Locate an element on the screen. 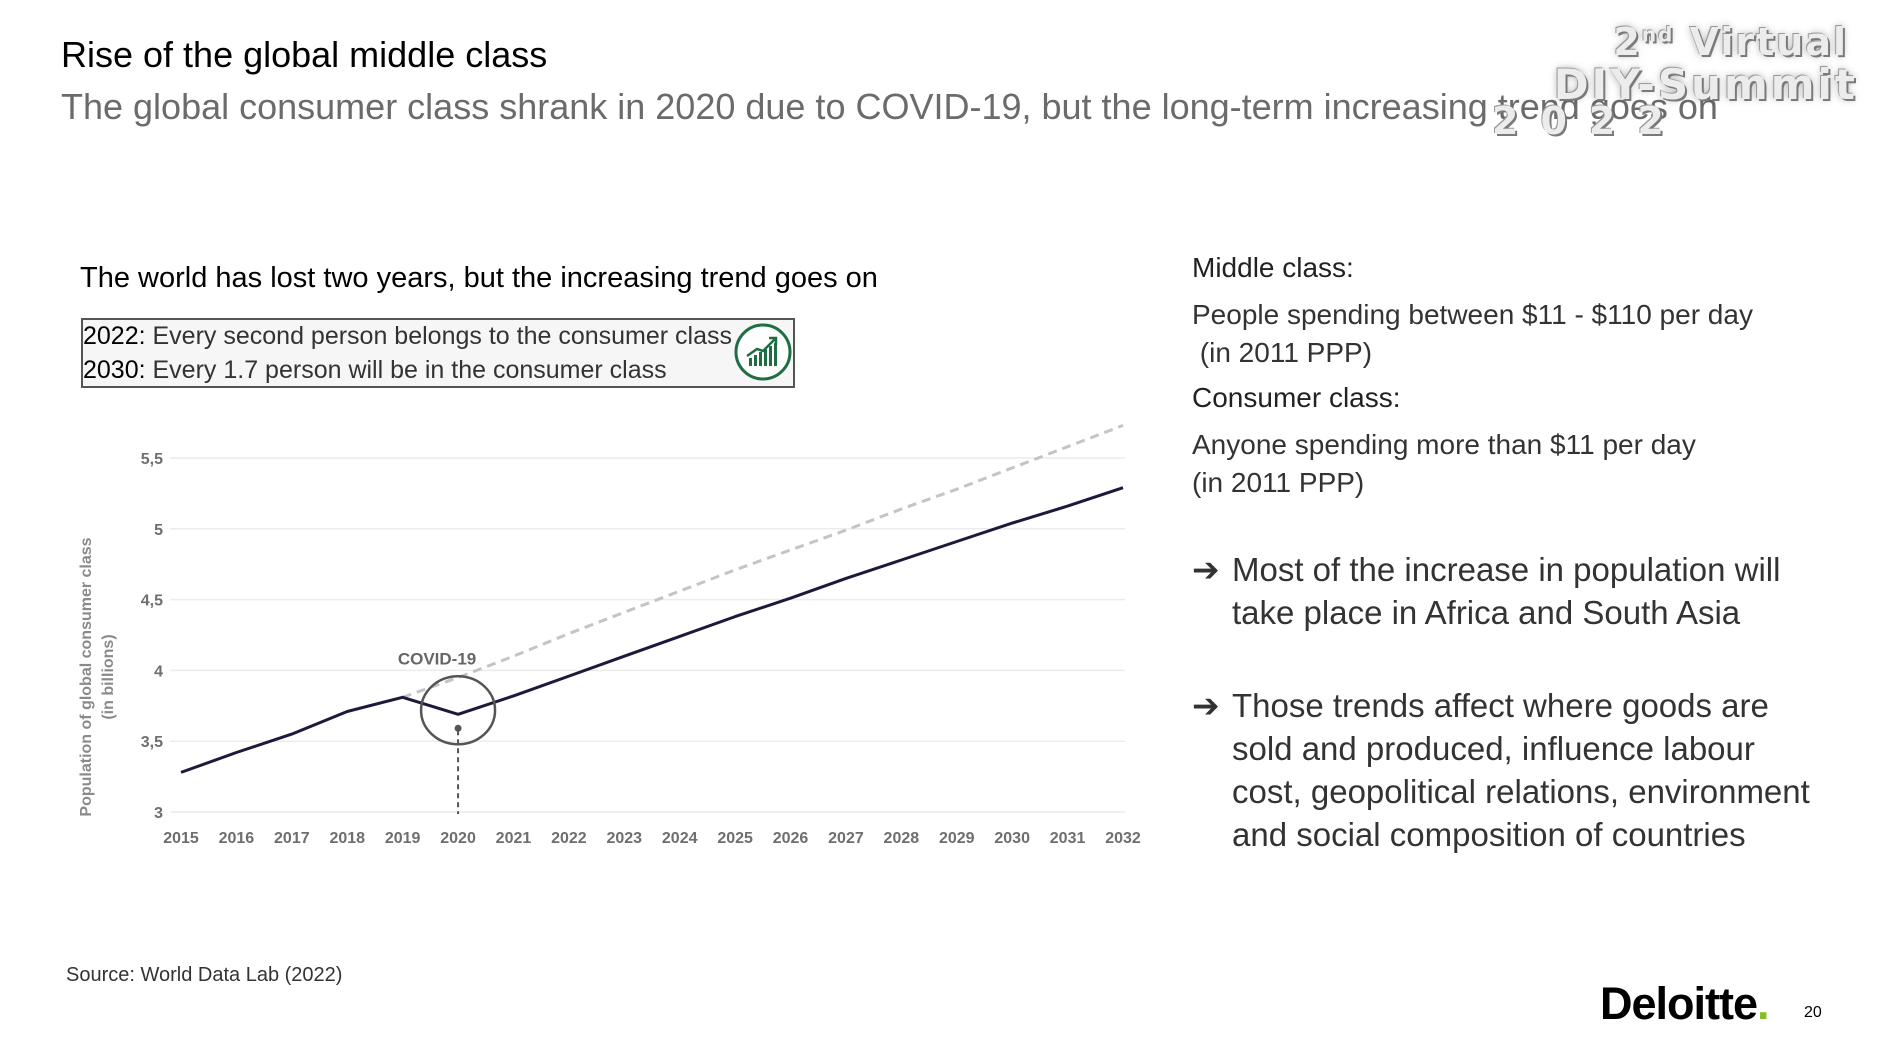 Image resolution: width=1878 pixels, height=1037 pixels. brand-name: Deloitte is located at coordinates (1679, 1003).